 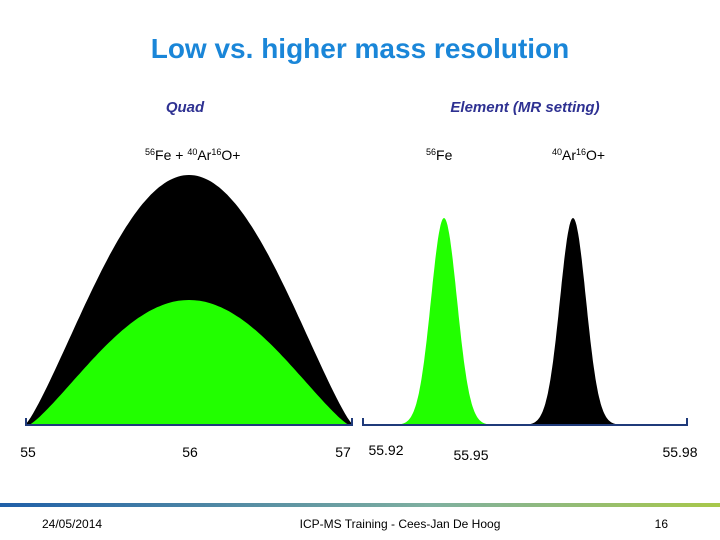 I want to click on species-label: 56Fe, so click(x=439, y=155).